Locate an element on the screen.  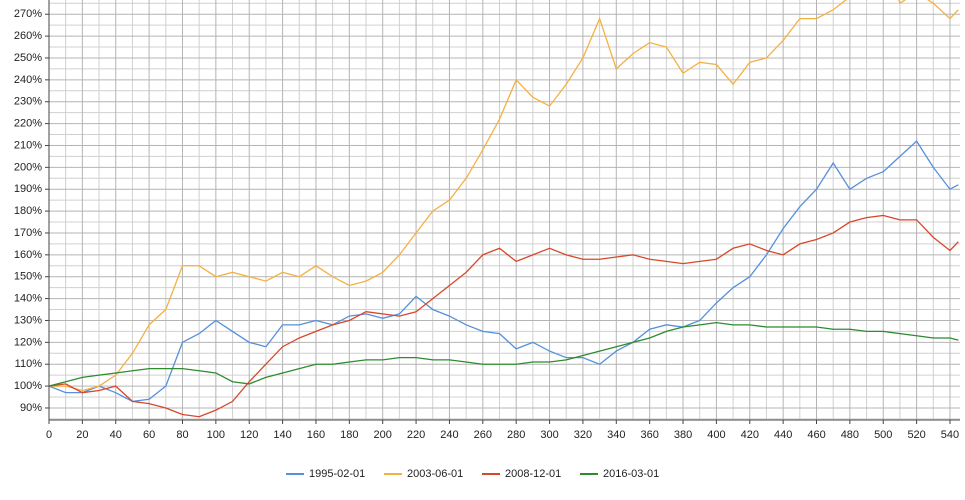
x-tick-label: 320 is located at coordinates (583, 435).